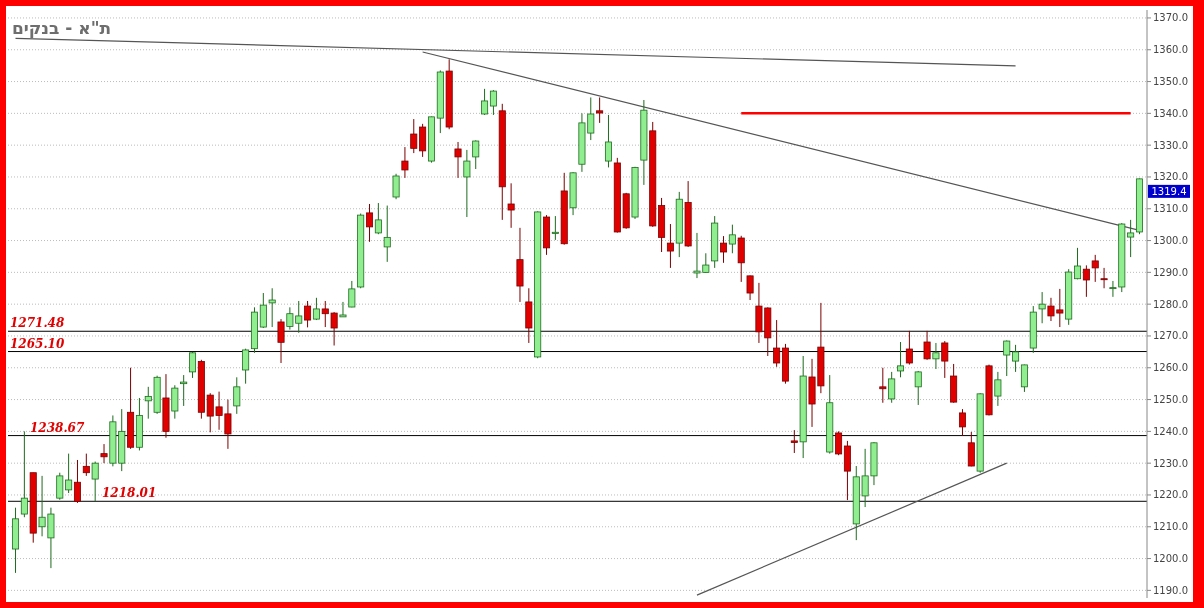 The width and height of the screenshot is (1204, 608). What do you see at coordinates (1170, 145) in the screenshot?
I see `y-tick-label: 1330.0` at bounding box center [1170, 145].